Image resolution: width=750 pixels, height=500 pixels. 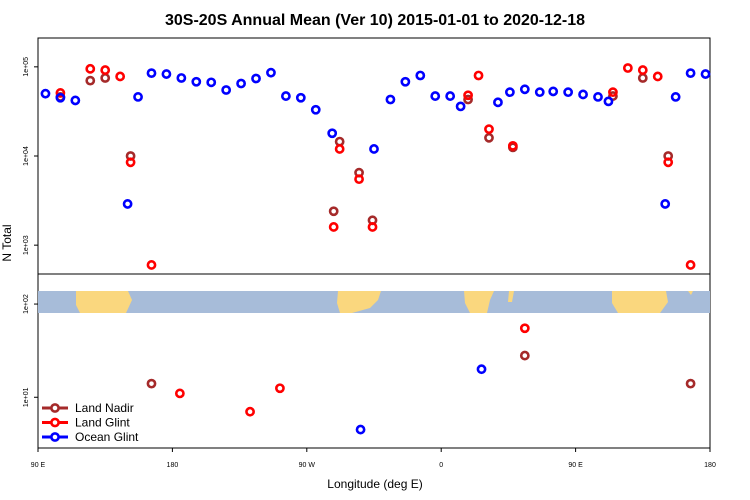 What do you see at coordinates (374, 484) in the screenshot?
I see `x-axis-label: Longitude (deg E)` at bounding box center [374, 484].